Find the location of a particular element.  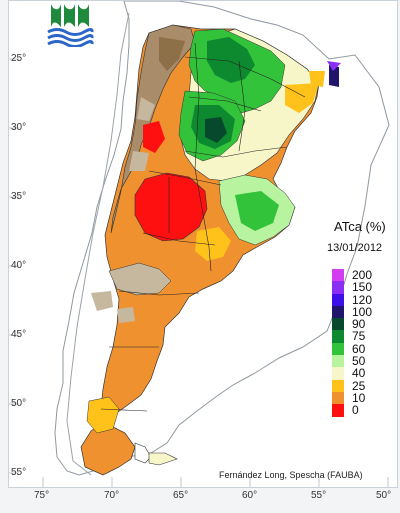

legend-label: 90 is located at coordinates (359, 324).